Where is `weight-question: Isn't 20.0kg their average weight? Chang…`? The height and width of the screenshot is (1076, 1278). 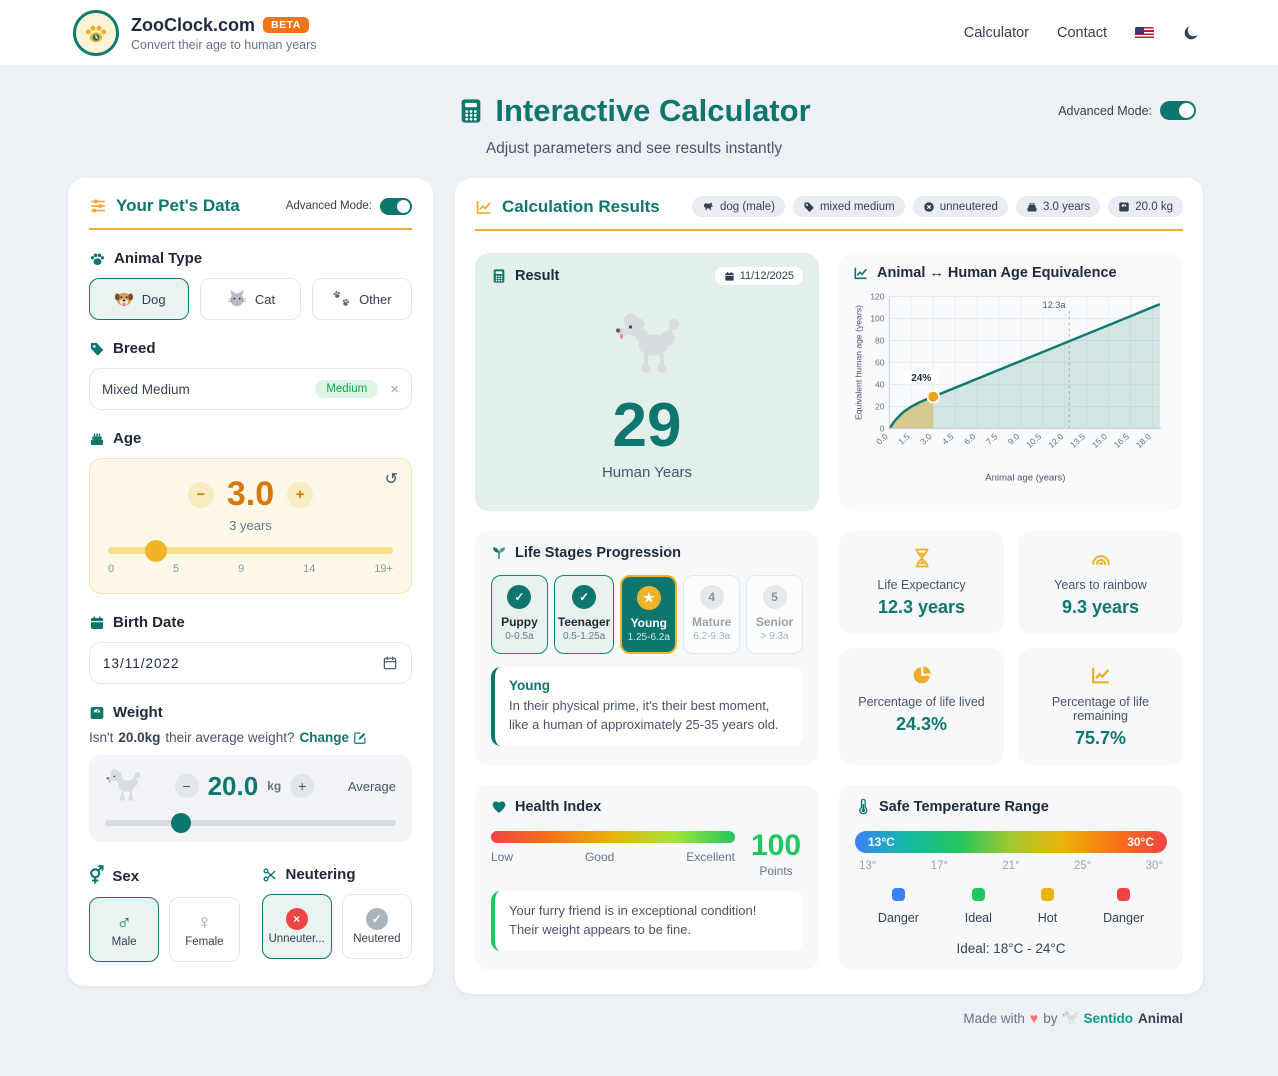
weight-question: Isn't 20.0kg their average weight? Chang… is located at coordinates (250, 737).